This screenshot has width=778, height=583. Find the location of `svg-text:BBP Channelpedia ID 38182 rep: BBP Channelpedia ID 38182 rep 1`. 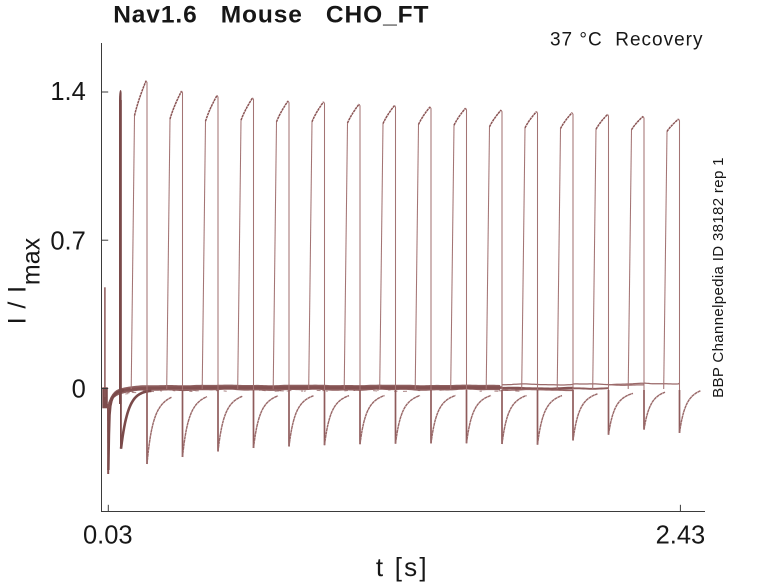

svg-text:BBP Channelpedia ID 38182 rep: BBP Channelpedia ID 38182 rep 1 is located at coordinates (718, 277).